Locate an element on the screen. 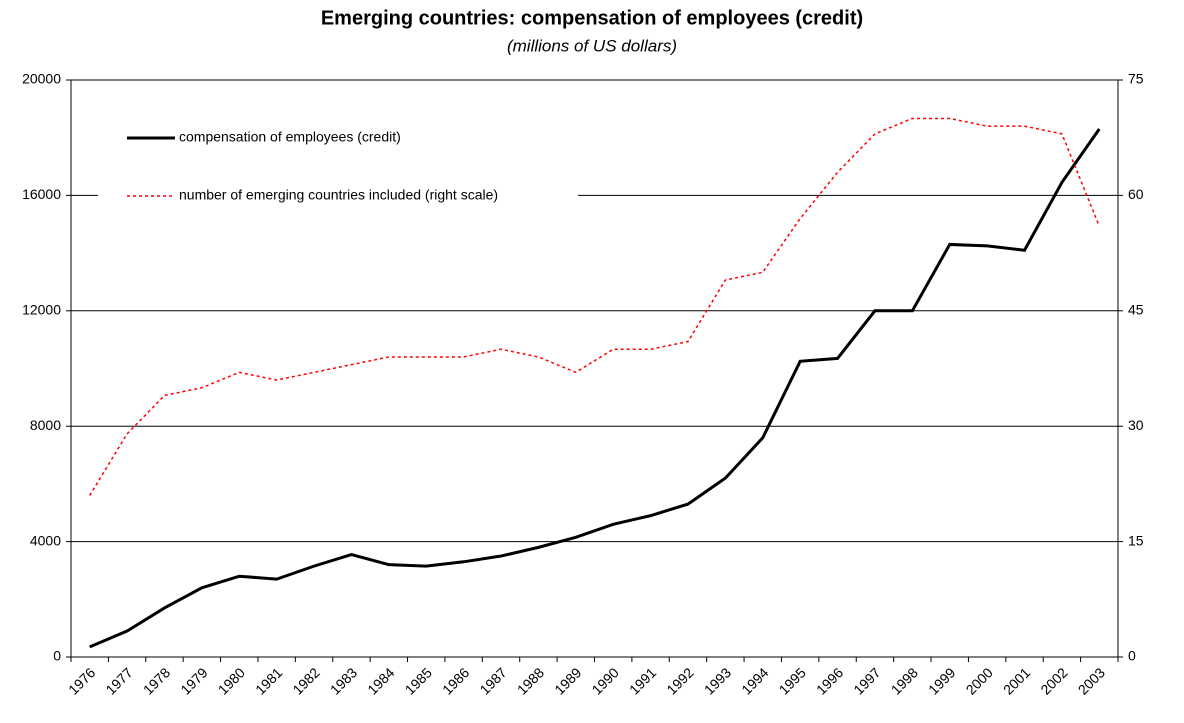 This screenshot has height=723, width=1184. x-tick-label: 1989 is located at coordinates (567, 680).